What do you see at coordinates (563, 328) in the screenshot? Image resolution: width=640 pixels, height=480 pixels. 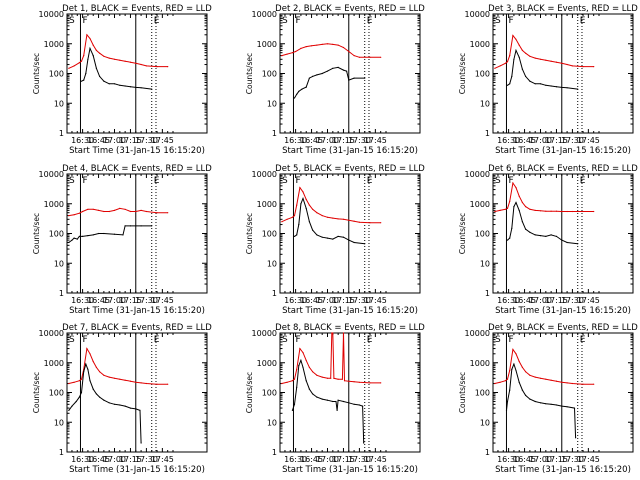 I see `panel-title: Det 9, BLACK = Events, RED = LLD` at bounding box center [563, 328].